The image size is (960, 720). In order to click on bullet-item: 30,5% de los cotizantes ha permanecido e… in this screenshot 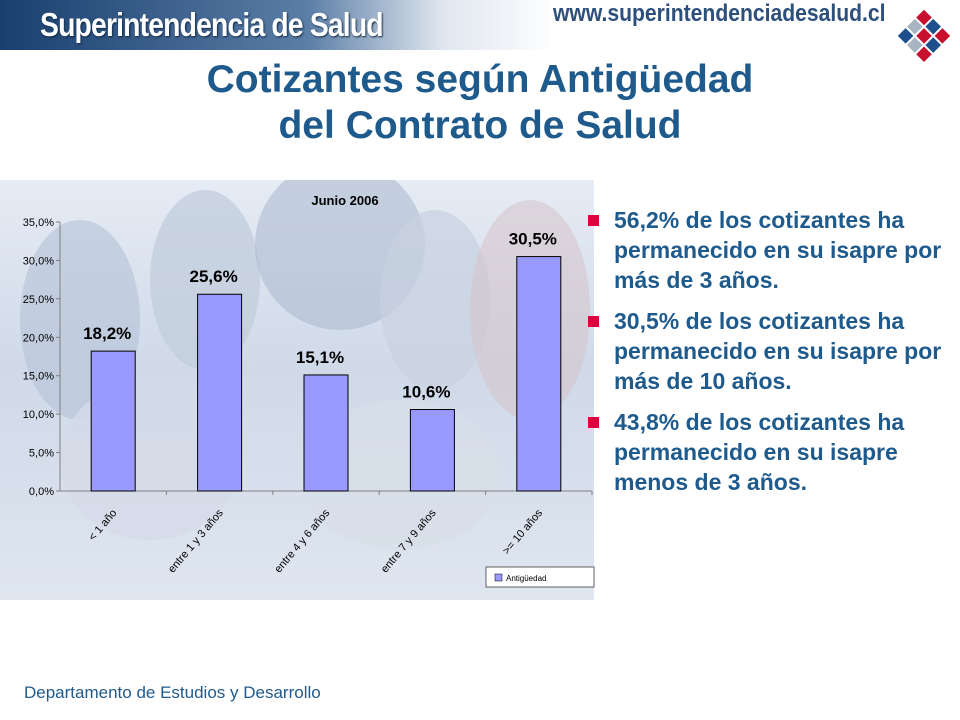, I will do `click(773, 351)`.